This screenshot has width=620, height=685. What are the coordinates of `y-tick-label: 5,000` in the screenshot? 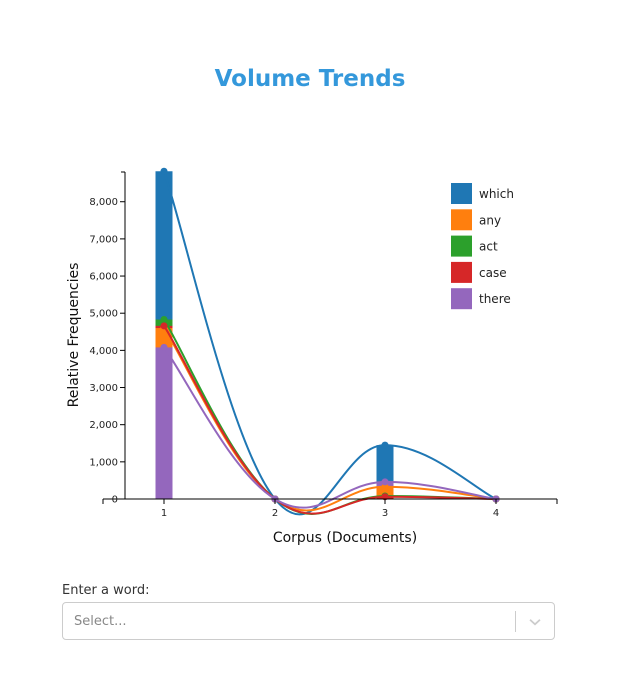 It's located at (103, 314).